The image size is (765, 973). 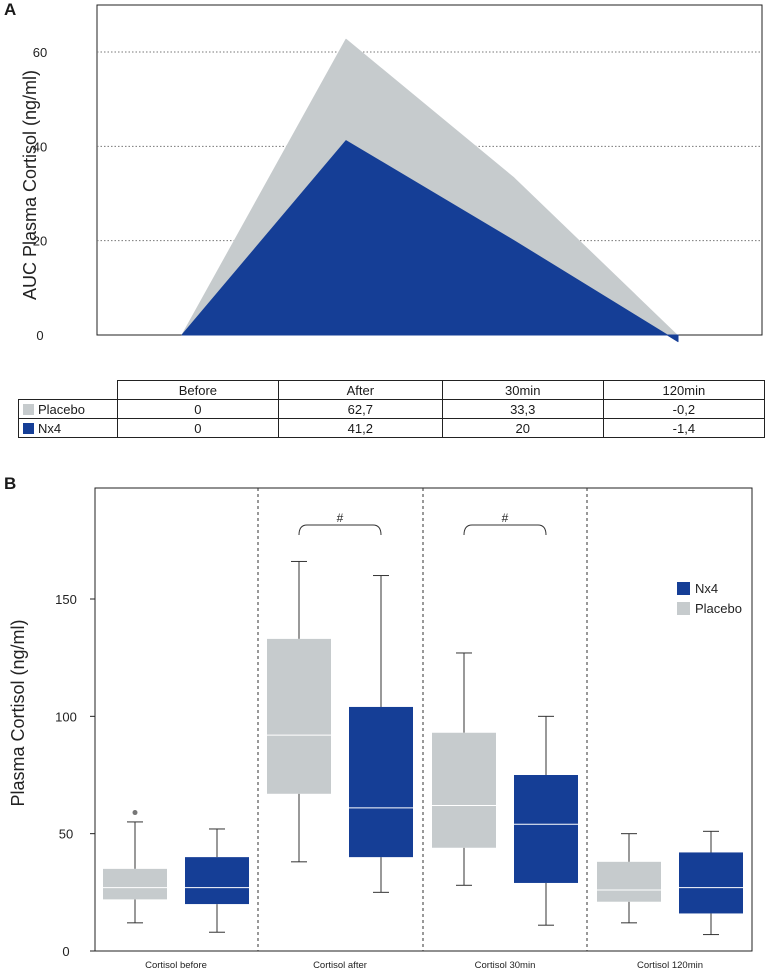 What do you see at coordinates (522, 409) in the screenshot?
I see `table-cell: 33,3` at bounding box center [522, 409].